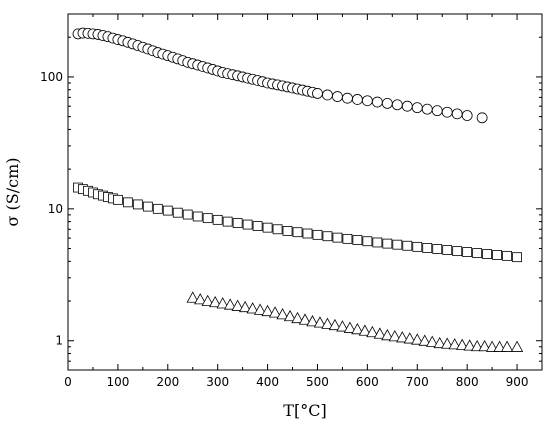 The height and width of the screenshot is (426, 550). Describe the element at coordinates (217, 382) in the screenshot. I see `x-tick-label: 300` at that location.